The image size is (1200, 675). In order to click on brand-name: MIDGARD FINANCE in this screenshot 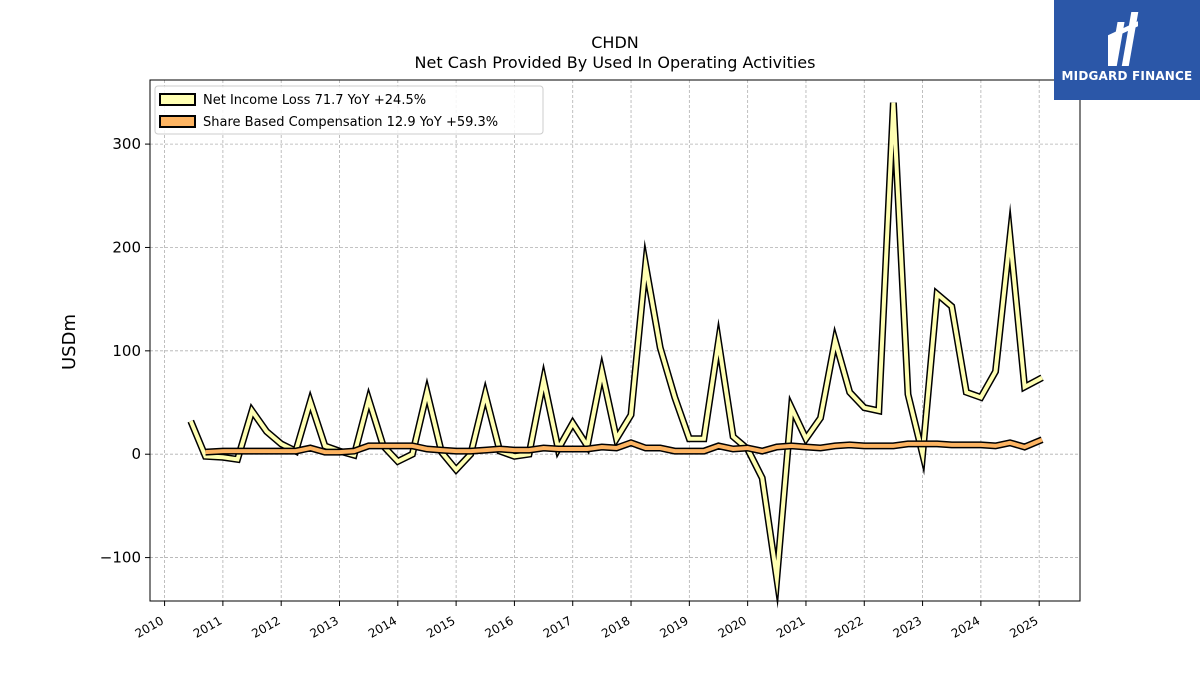, I will do `click(1127, 76)`.